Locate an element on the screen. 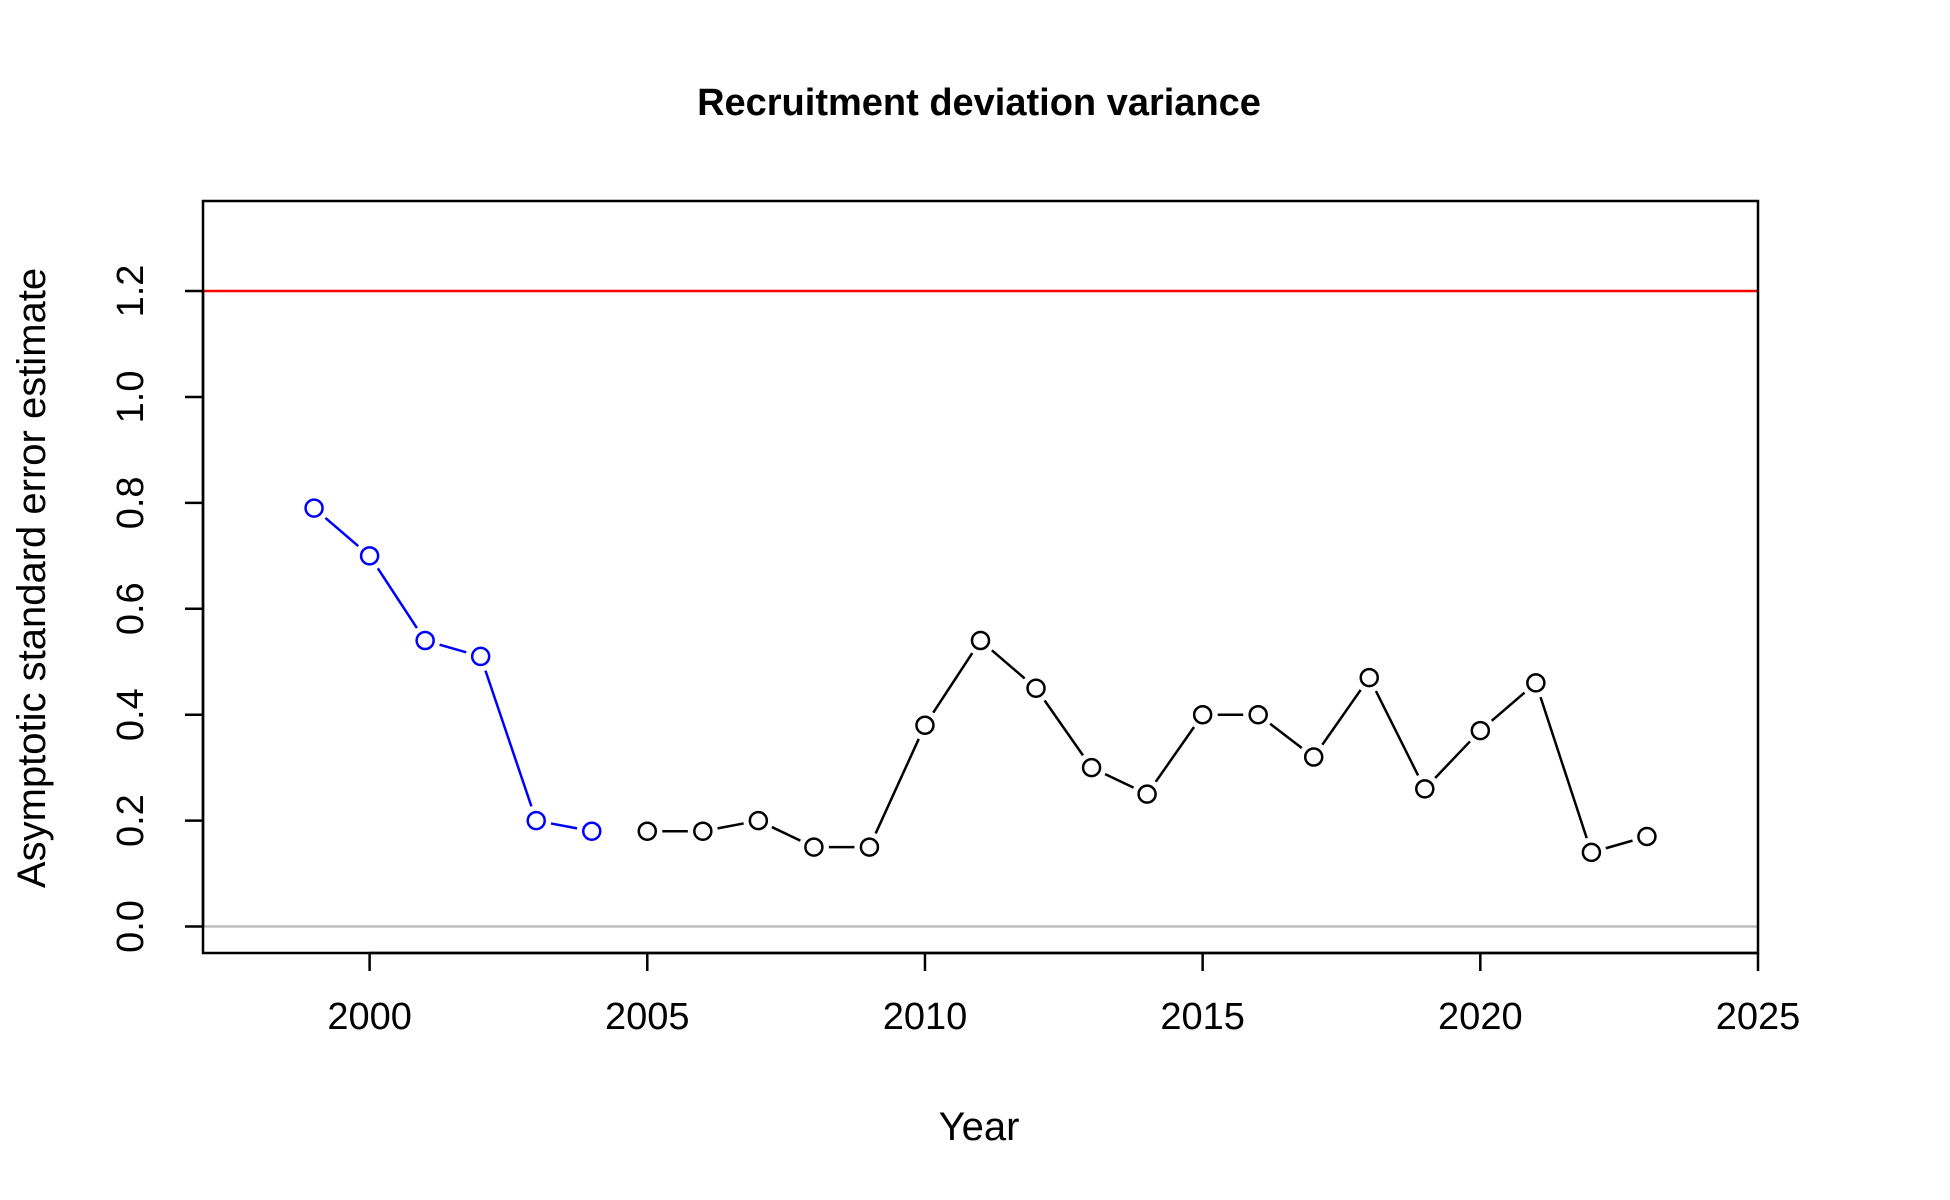  y-tick-label: 1.2 is located at coordinates (131, 291).